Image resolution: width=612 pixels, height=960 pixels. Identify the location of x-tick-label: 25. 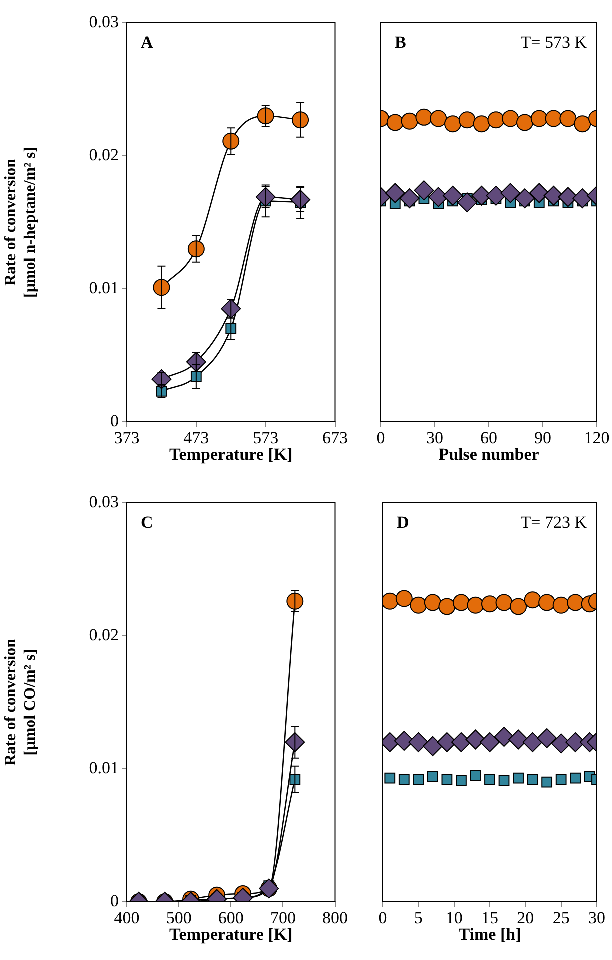
(561, 918).